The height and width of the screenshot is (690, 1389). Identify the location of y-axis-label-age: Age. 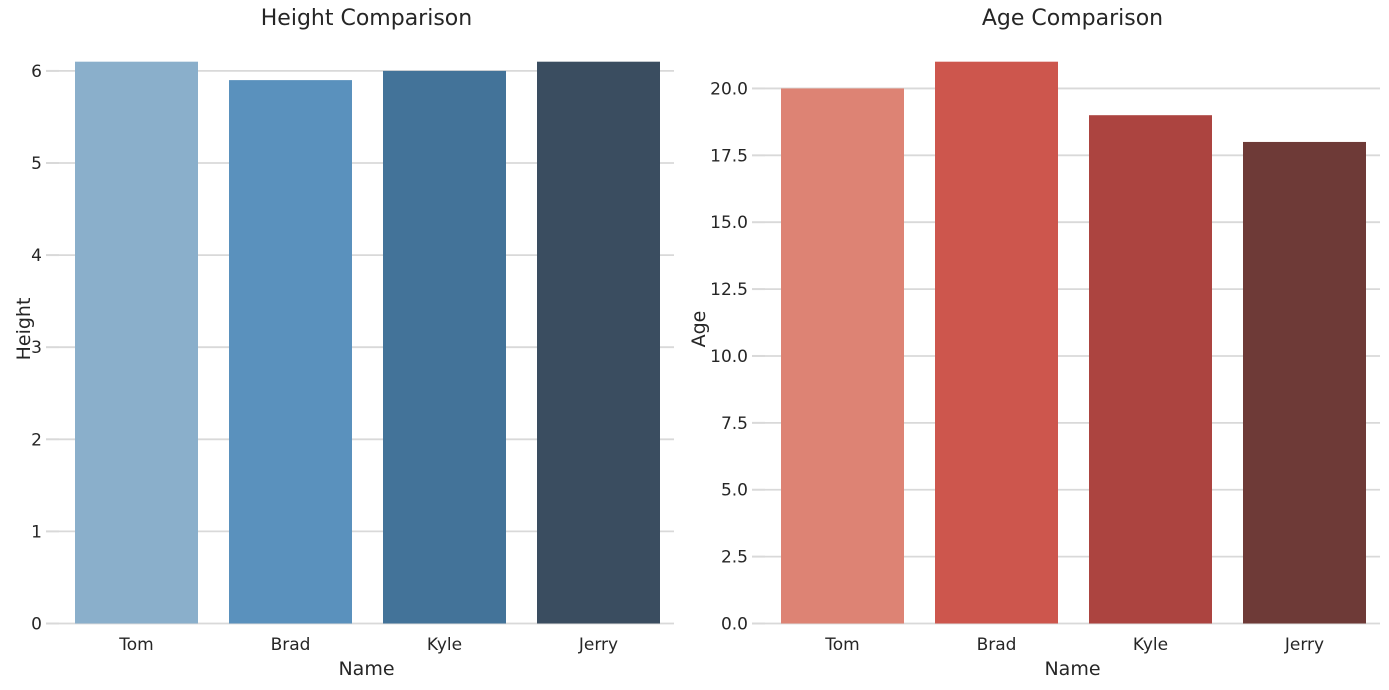
(699, 329).